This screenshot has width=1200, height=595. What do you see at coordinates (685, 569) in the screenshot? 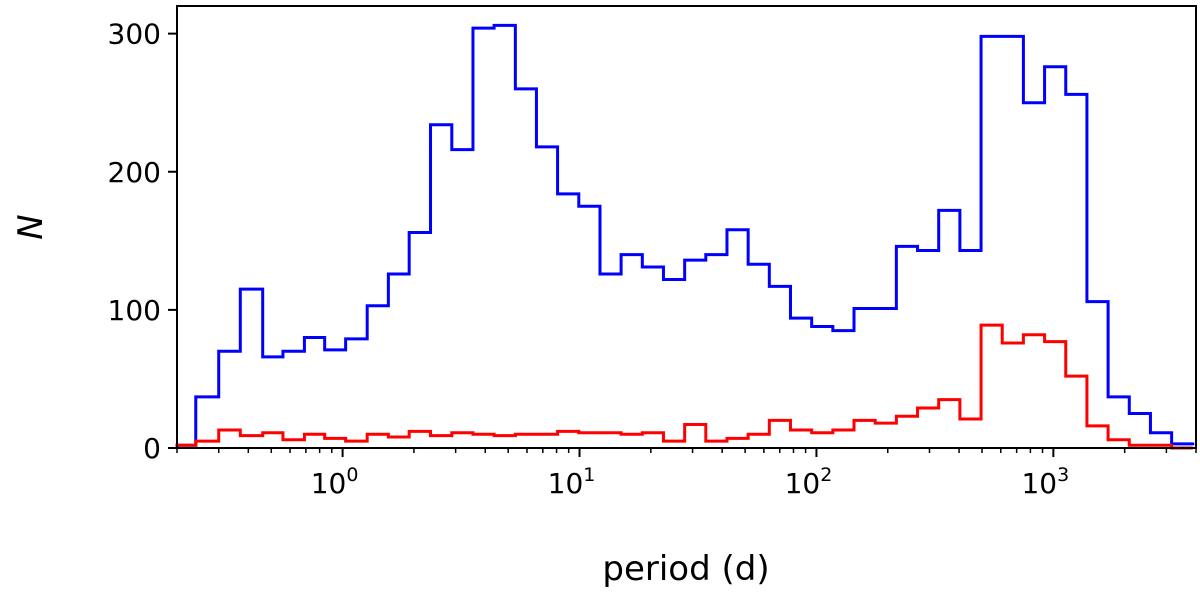
I see `x-axis-label: period (d)` at bounding box center [685, 569].